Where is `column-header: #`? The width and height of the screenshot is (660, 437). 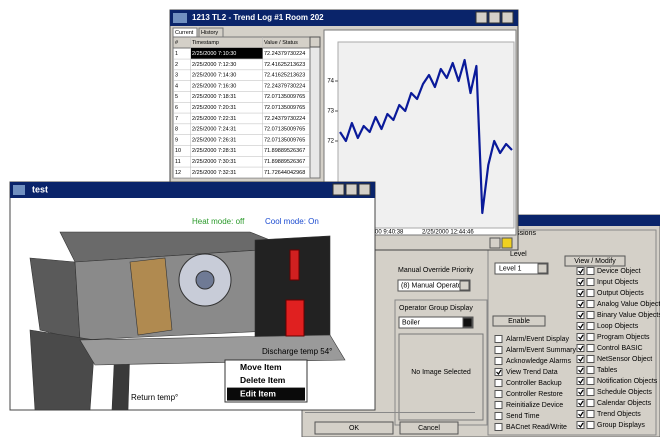
column-header: # is located at coordinates (177, 43).